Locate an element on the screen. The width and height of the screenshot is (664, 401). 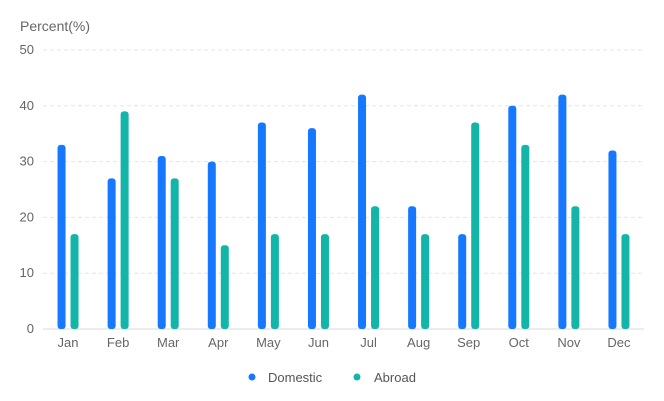
x-tick-label: May is located at coordinates (268, 342).